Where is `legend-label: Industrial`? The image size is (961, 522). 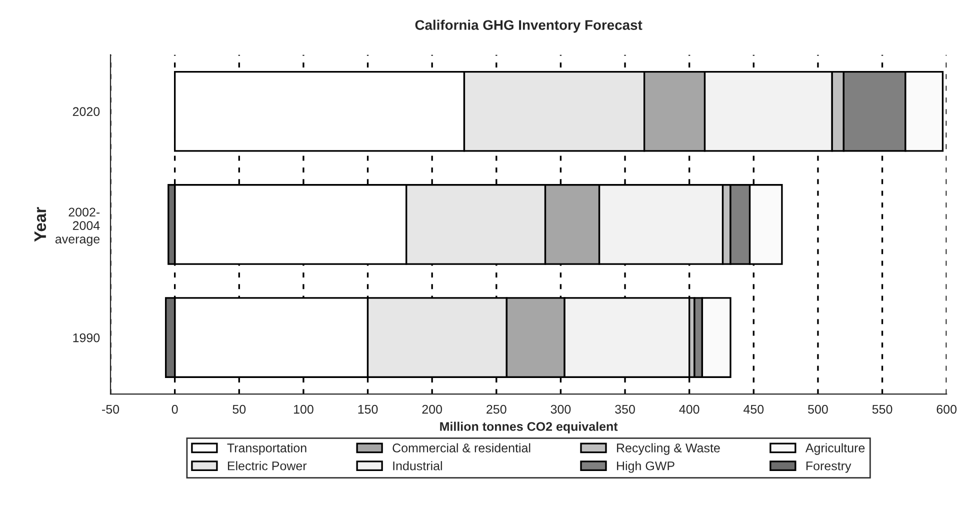
legend-label: Industrial is located at coordinates (417, 465).